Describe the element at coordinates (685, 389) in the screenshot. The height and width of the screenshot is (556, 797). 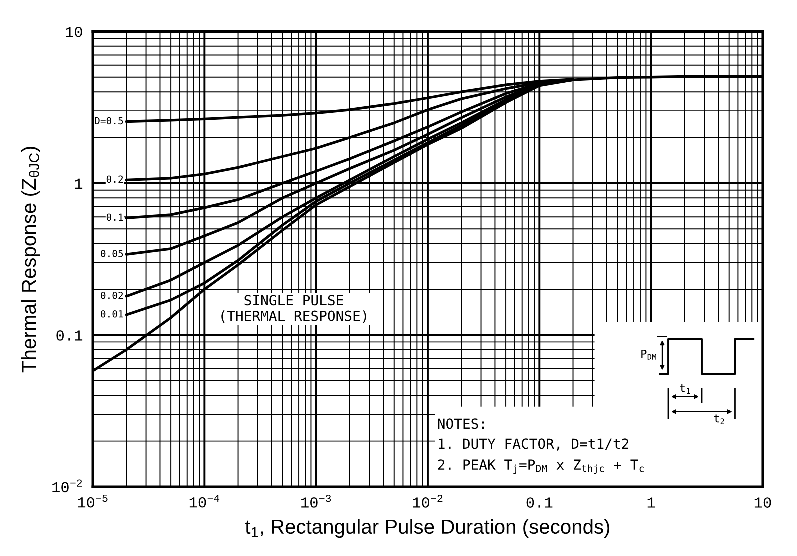
I see `annotation: t$_{1}$` at that location.